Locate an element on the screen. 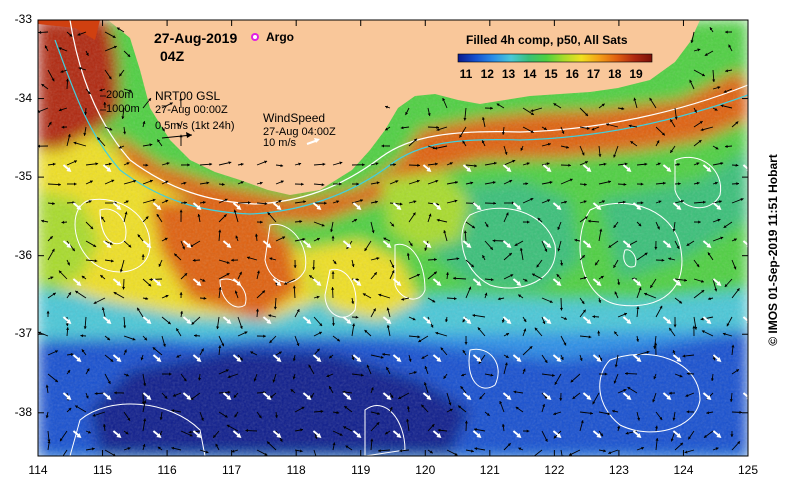 The image size is (790, 492). y-tick-label: -36 is located at coordinates (23, 254).